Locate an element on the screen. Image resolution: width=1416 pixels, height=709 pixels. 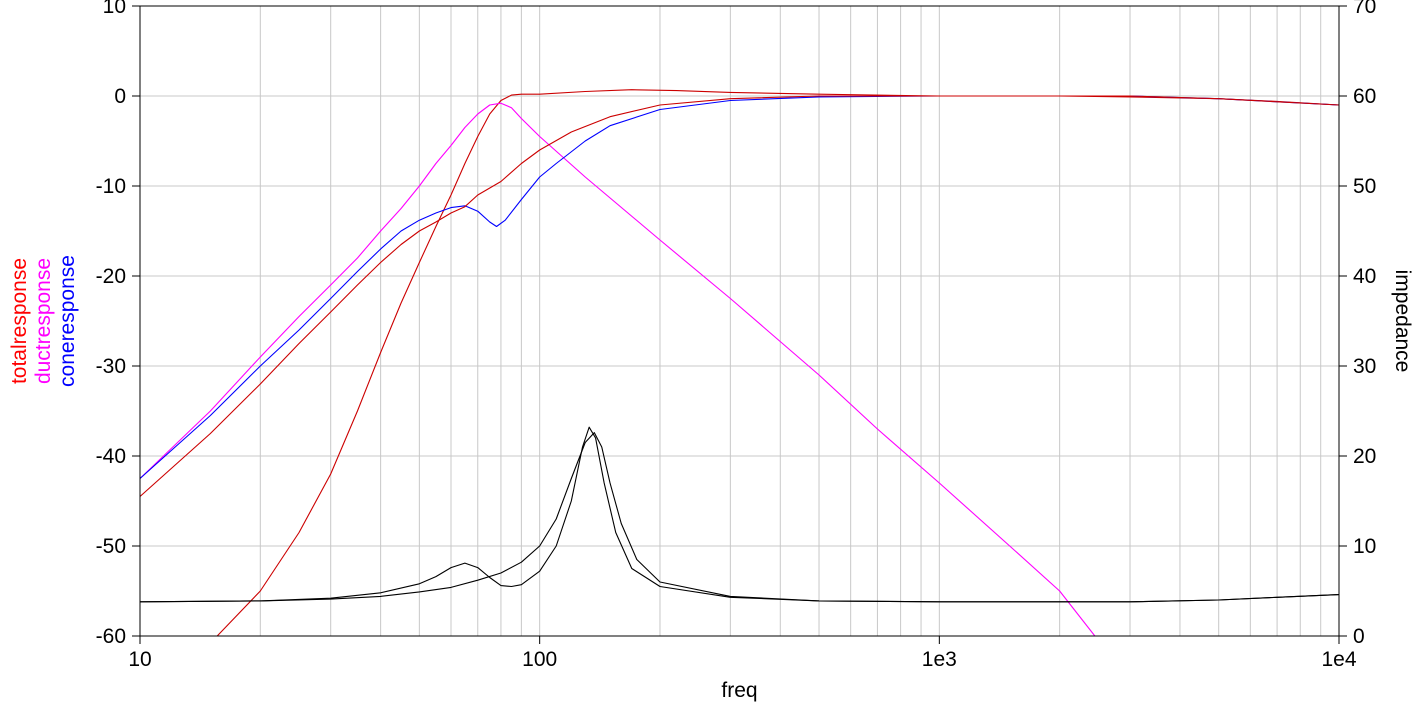
right-tick-label: 30 is located at coordinates (1364, 366).